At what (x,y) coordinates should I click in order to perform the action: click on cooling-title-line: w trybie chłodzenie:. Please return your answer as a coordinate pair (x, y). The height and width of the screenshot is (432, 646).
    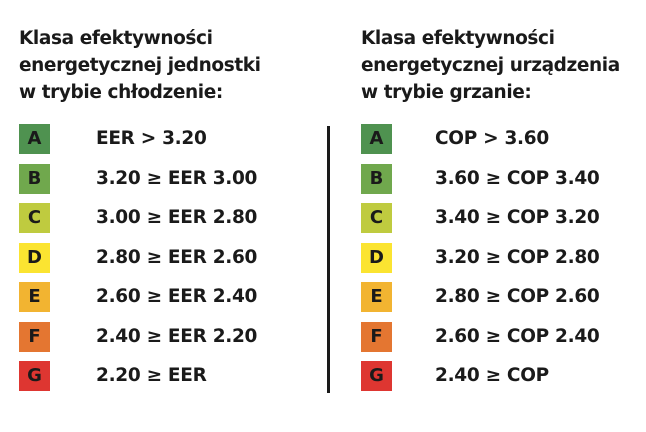
    Looking at the image, I should click on (121, 92).